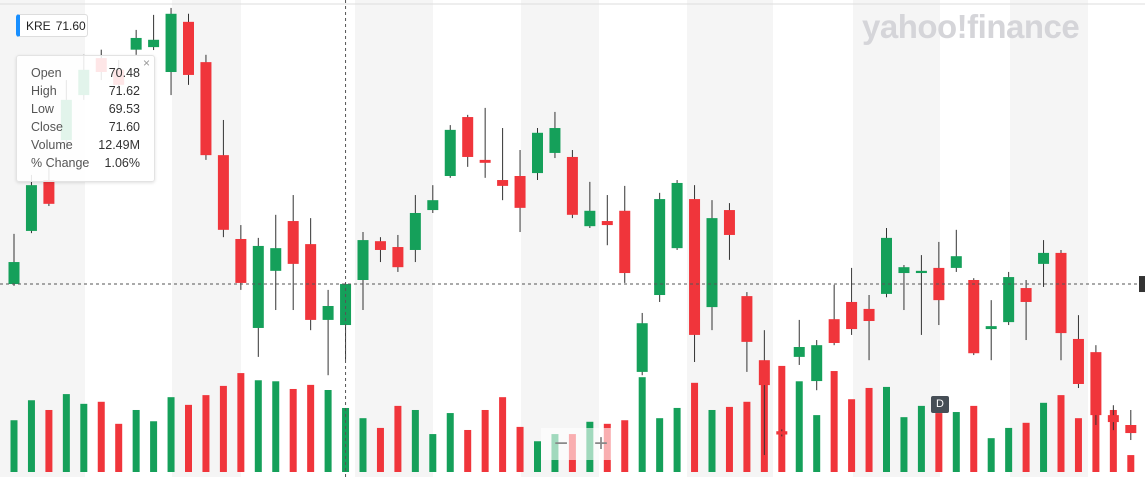  Describe the element at coordinates (85, 163) in the screenshot. I see `tooltip-row: % Change 1.06%` at that location.